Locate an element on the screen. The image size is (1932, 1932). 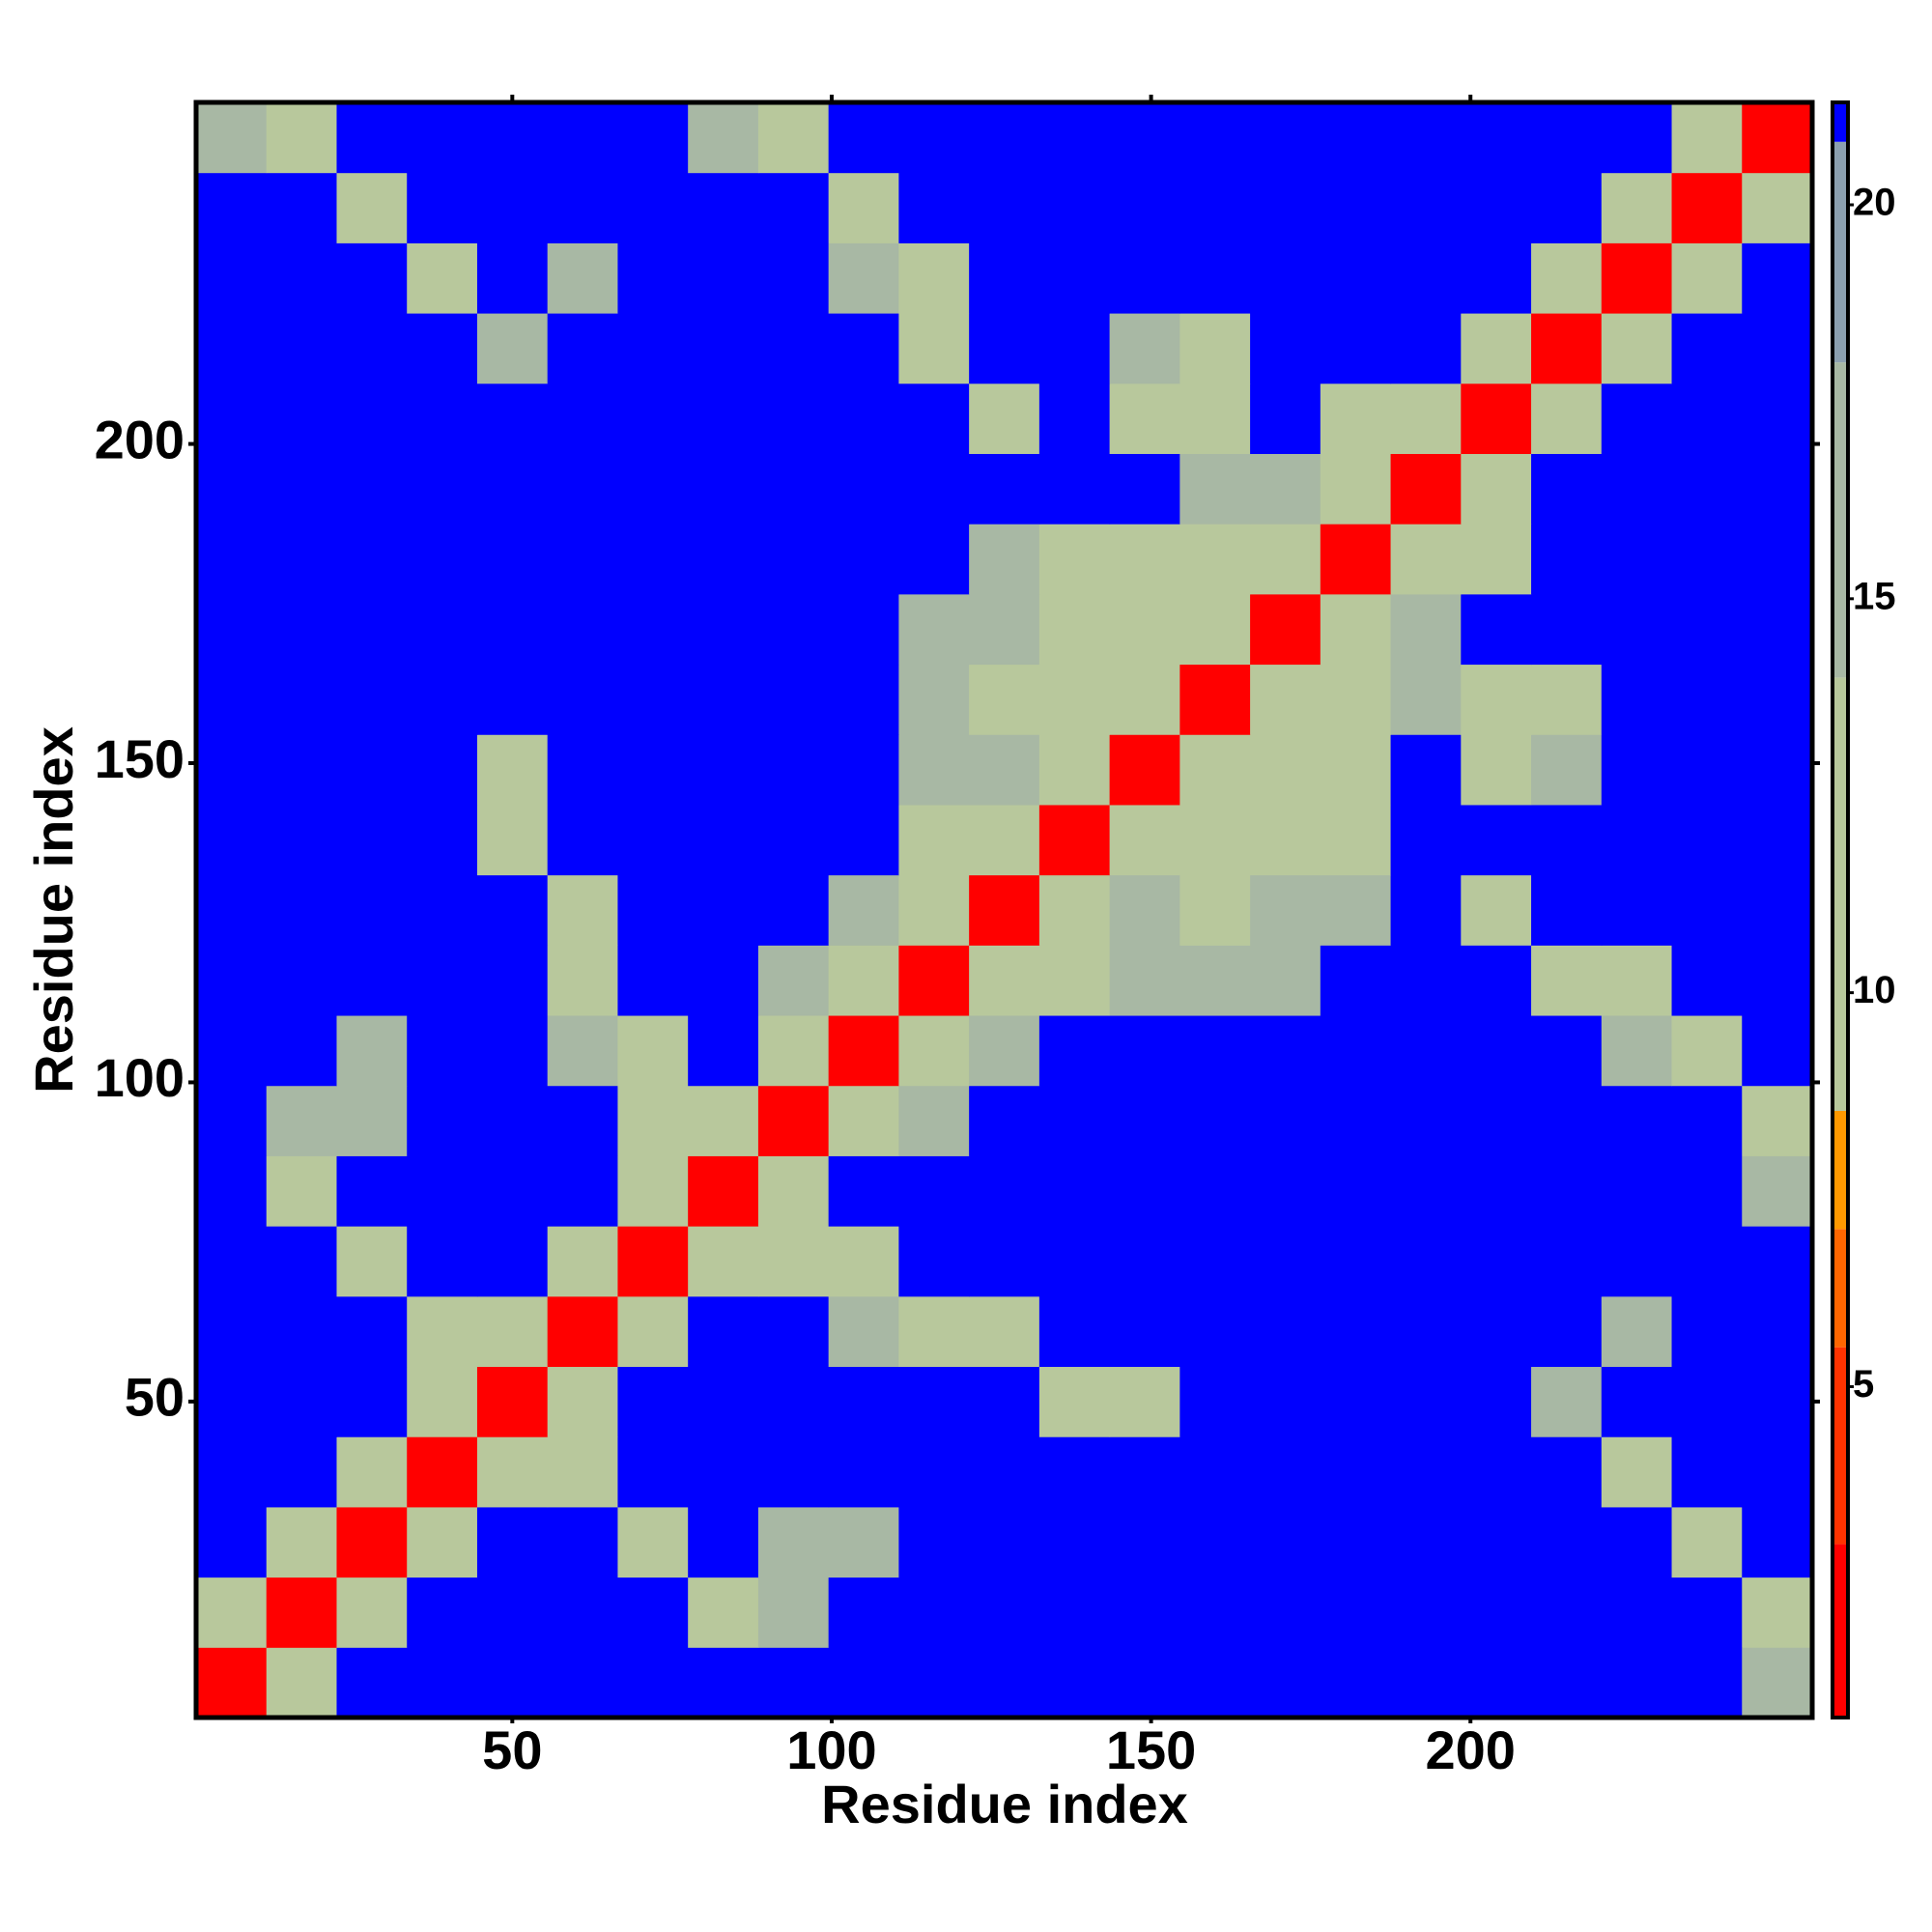
colorbar-frame is located at coordinates (1840, 909).